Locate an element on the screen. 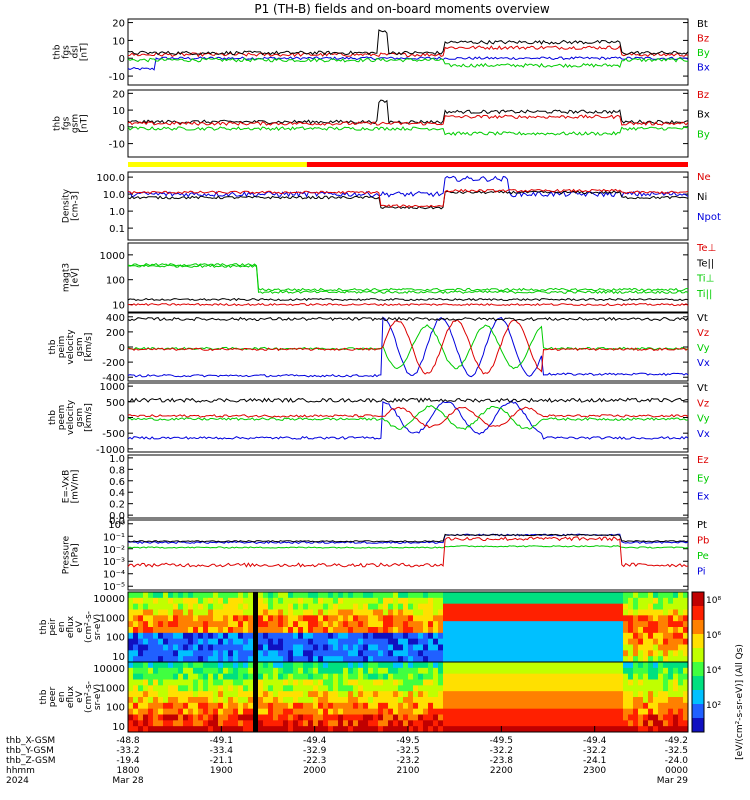 This screenshot has height=800, width=750. y-tick-label: -1000 is located at coordinates (110, 450).